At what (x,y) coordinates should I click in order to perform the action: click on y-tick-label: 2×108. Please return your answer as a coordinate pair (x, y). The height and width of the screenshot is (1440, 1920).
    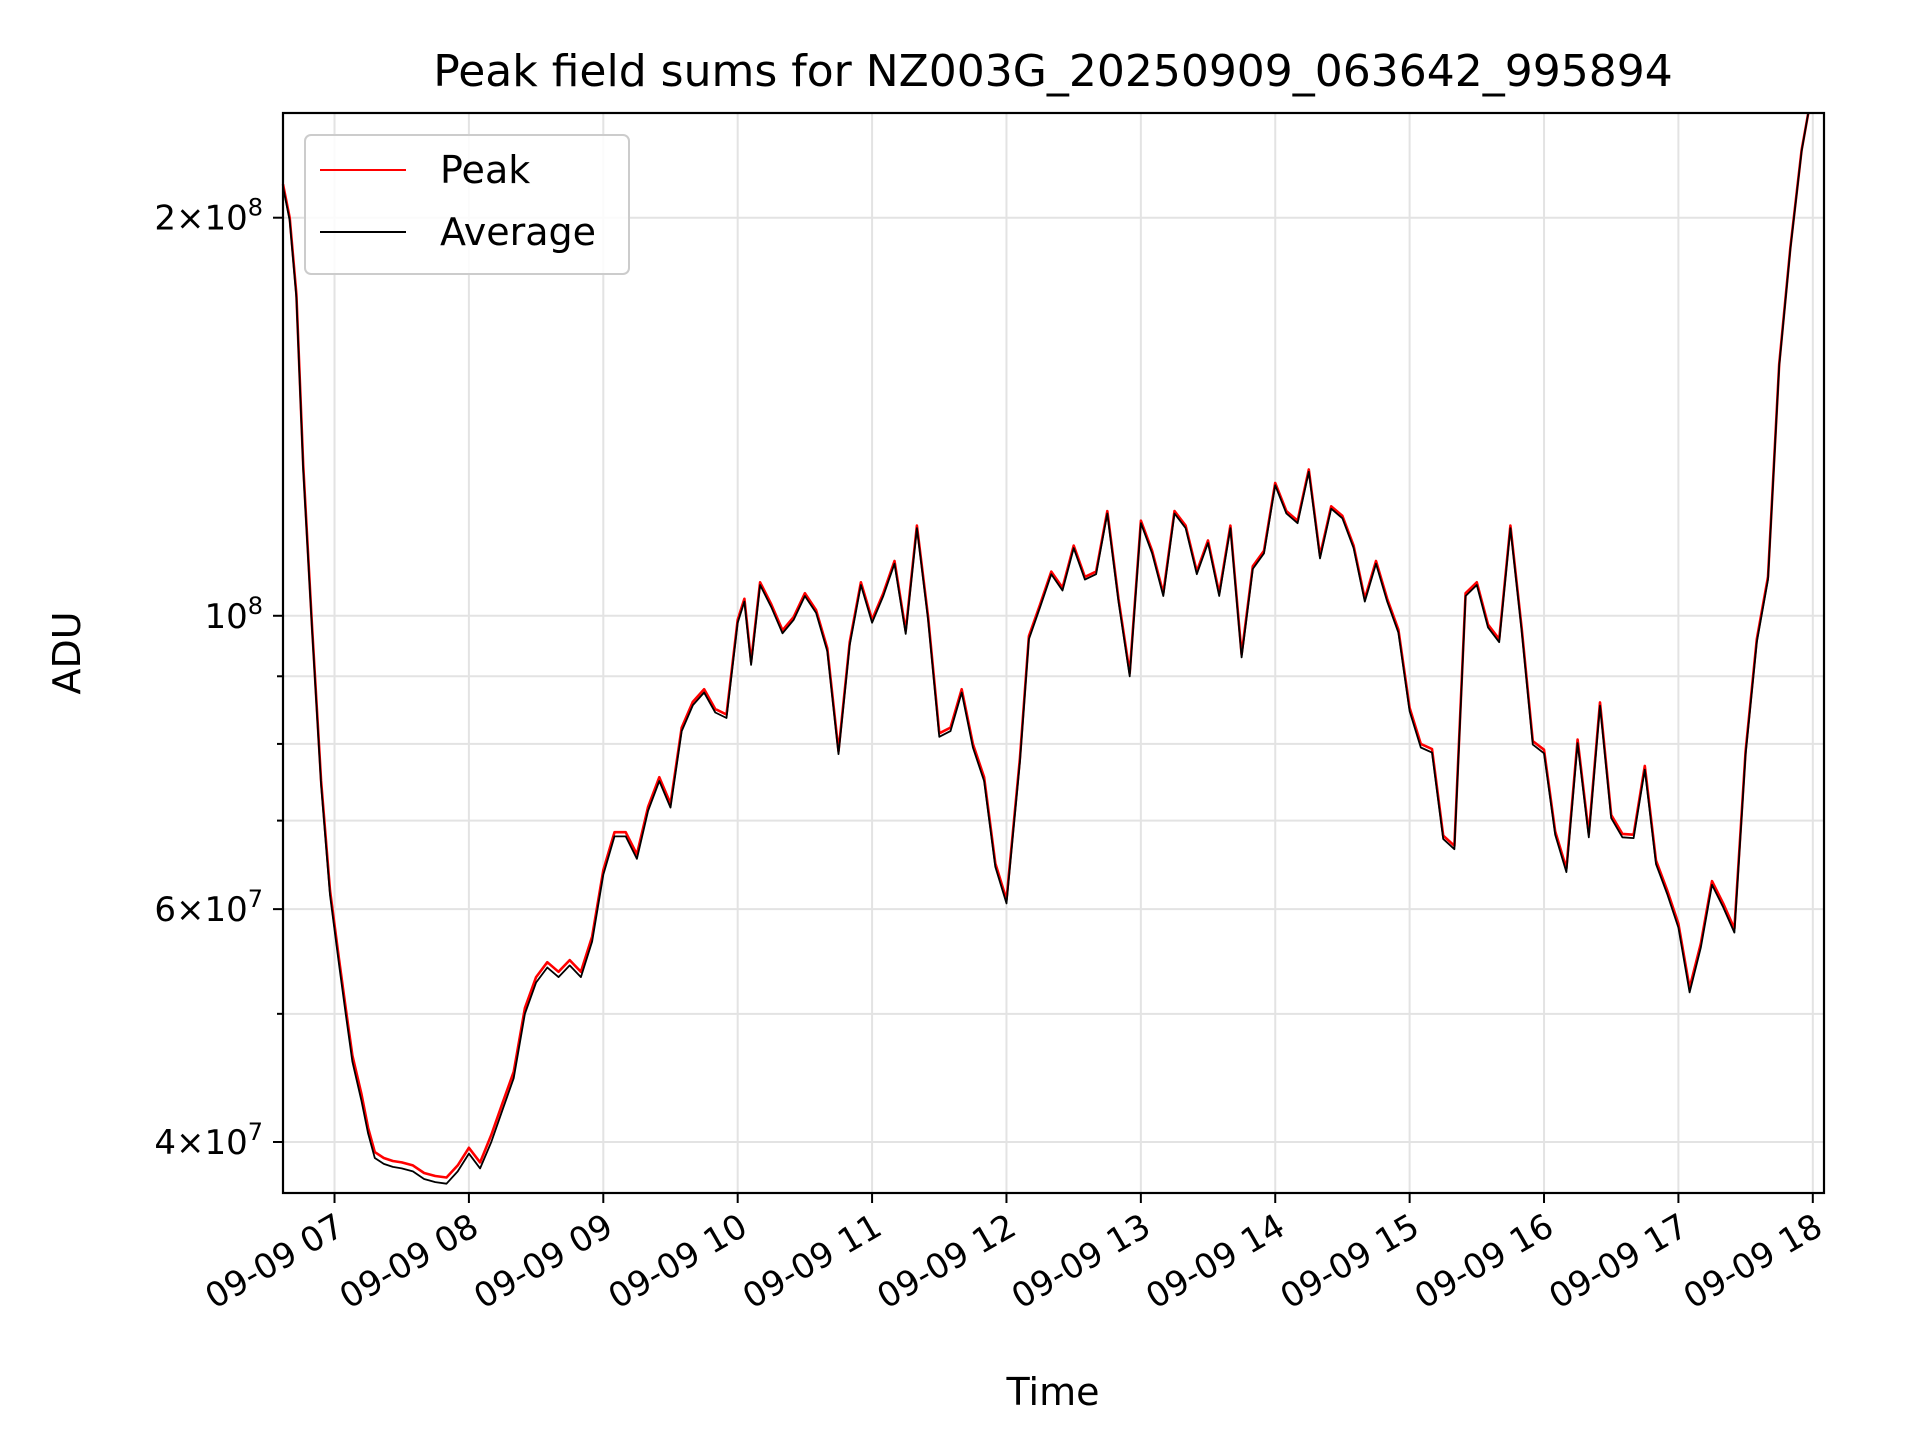
    Looking at the image, I should click on (208, 216).